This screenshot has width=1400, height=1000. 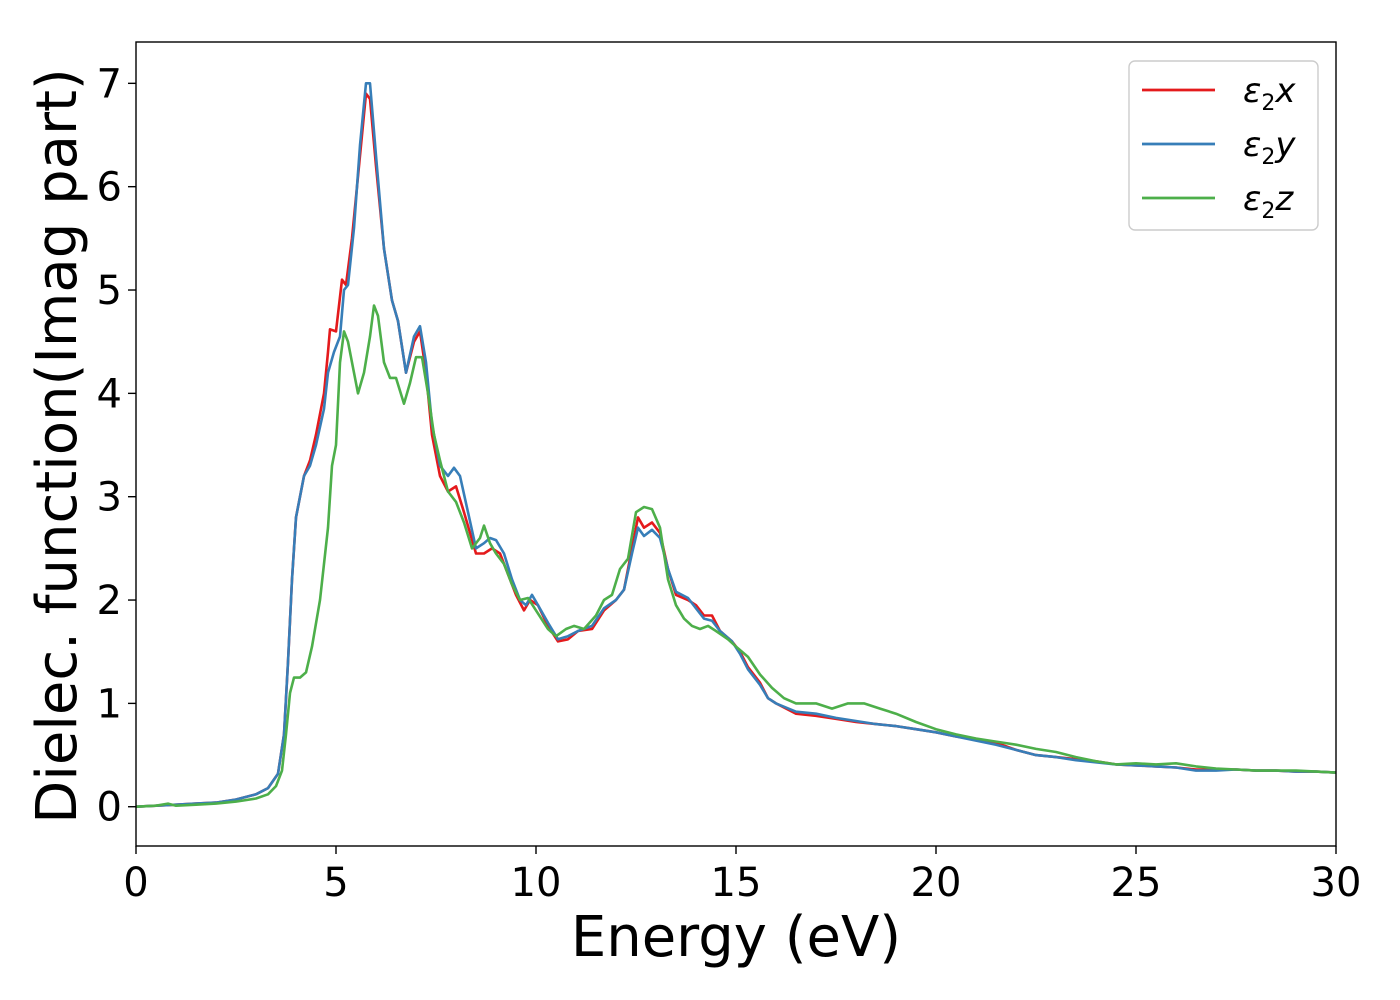 What do you see at coordinates (1136, 883) in the screenshot?
I see `x-tick-label: 25` at bounding box center [1136, 883].